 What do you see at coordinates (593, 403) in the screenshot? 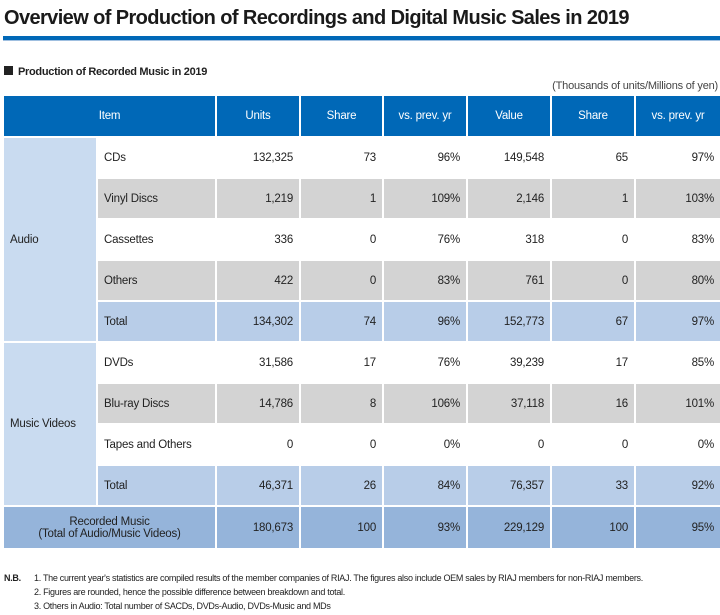
I see `value-cell: 16` at bounding box center [593, 403].